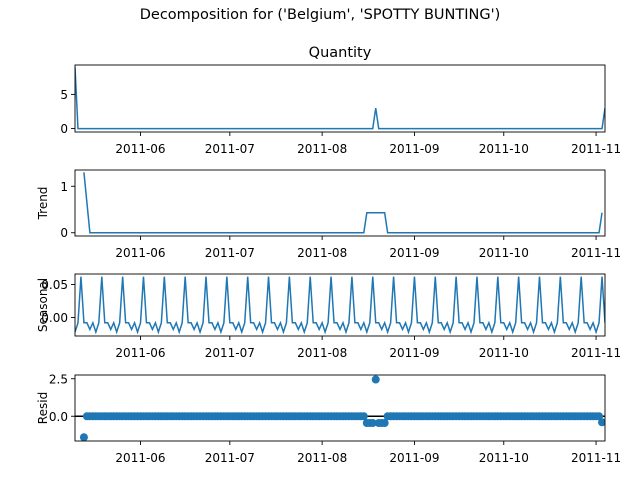 This screenshot has width=640, height=480. What do you see at coordinates (43, 204) in the screenshot?
I see `y-axis-label: Trend` at bounding box center [43, 204].